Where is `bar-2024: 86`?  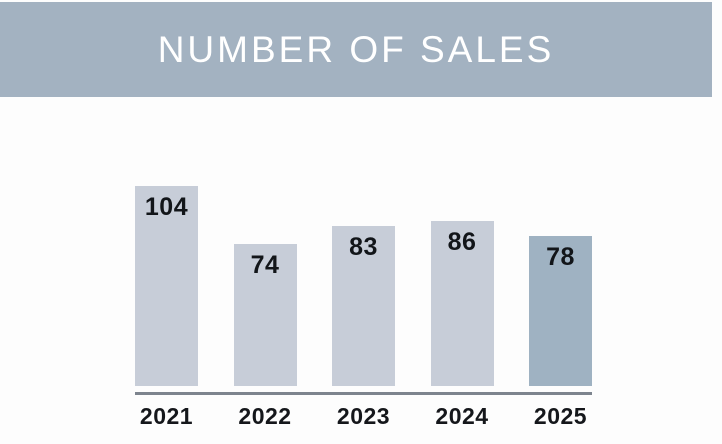 bar-2024: 86 is located at coordinates (462, 303).